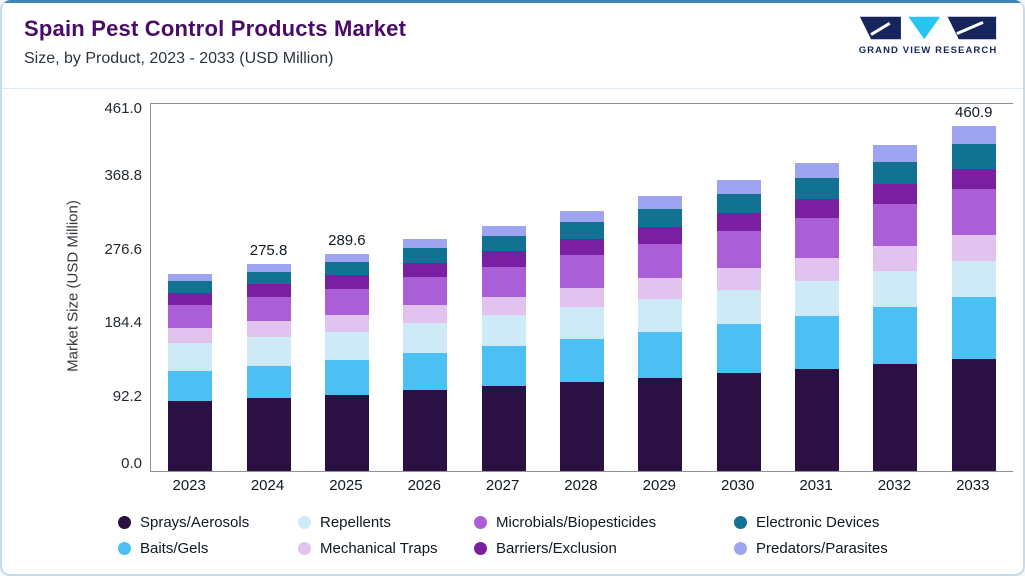 This screenshot has height=576, width=1025. What do you see at coordinates (928, 50) in the screenshot?
I see `logo-text: GRAND VIEW RESEARCH` at bounding box center [928, 50].